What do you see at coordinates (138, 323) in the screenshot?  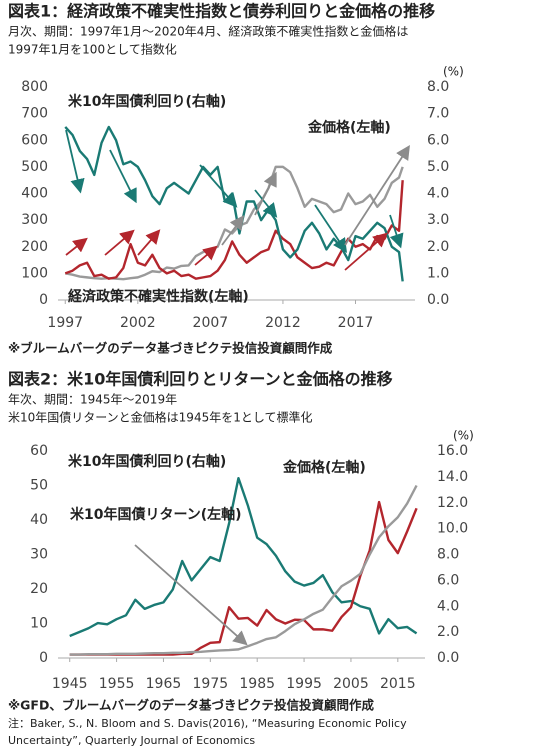 I see `x-tick-label: 2002` at bounding box center [138, 323].